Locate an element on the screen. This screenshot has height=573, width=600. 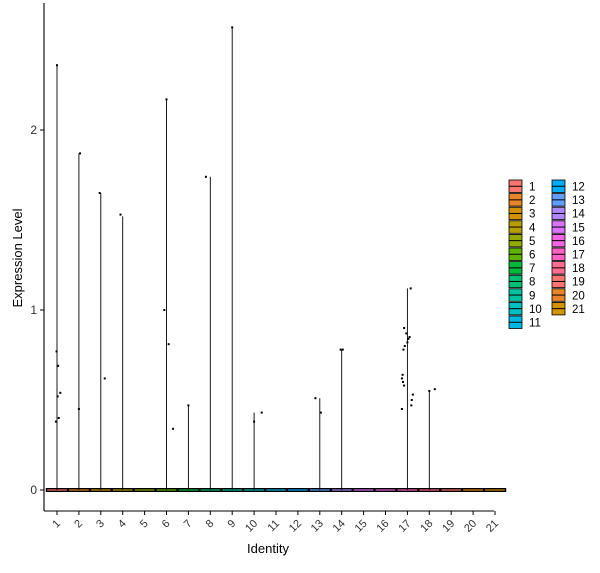
legend-label: 6 is located at coordinates (532, 256).